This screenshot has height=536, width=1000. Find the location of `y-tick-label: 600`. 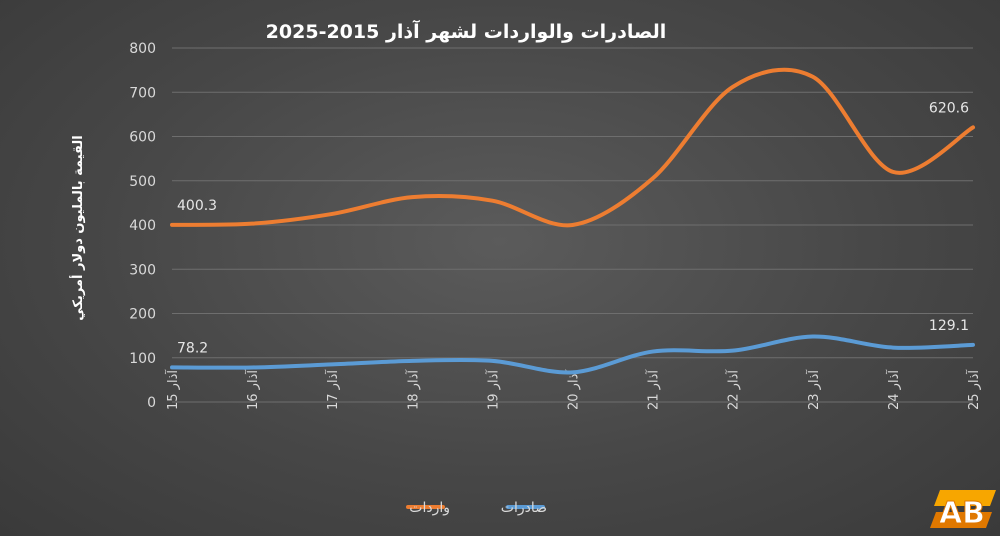

y-tick-label: 600 is located at coordinates (142, 138).